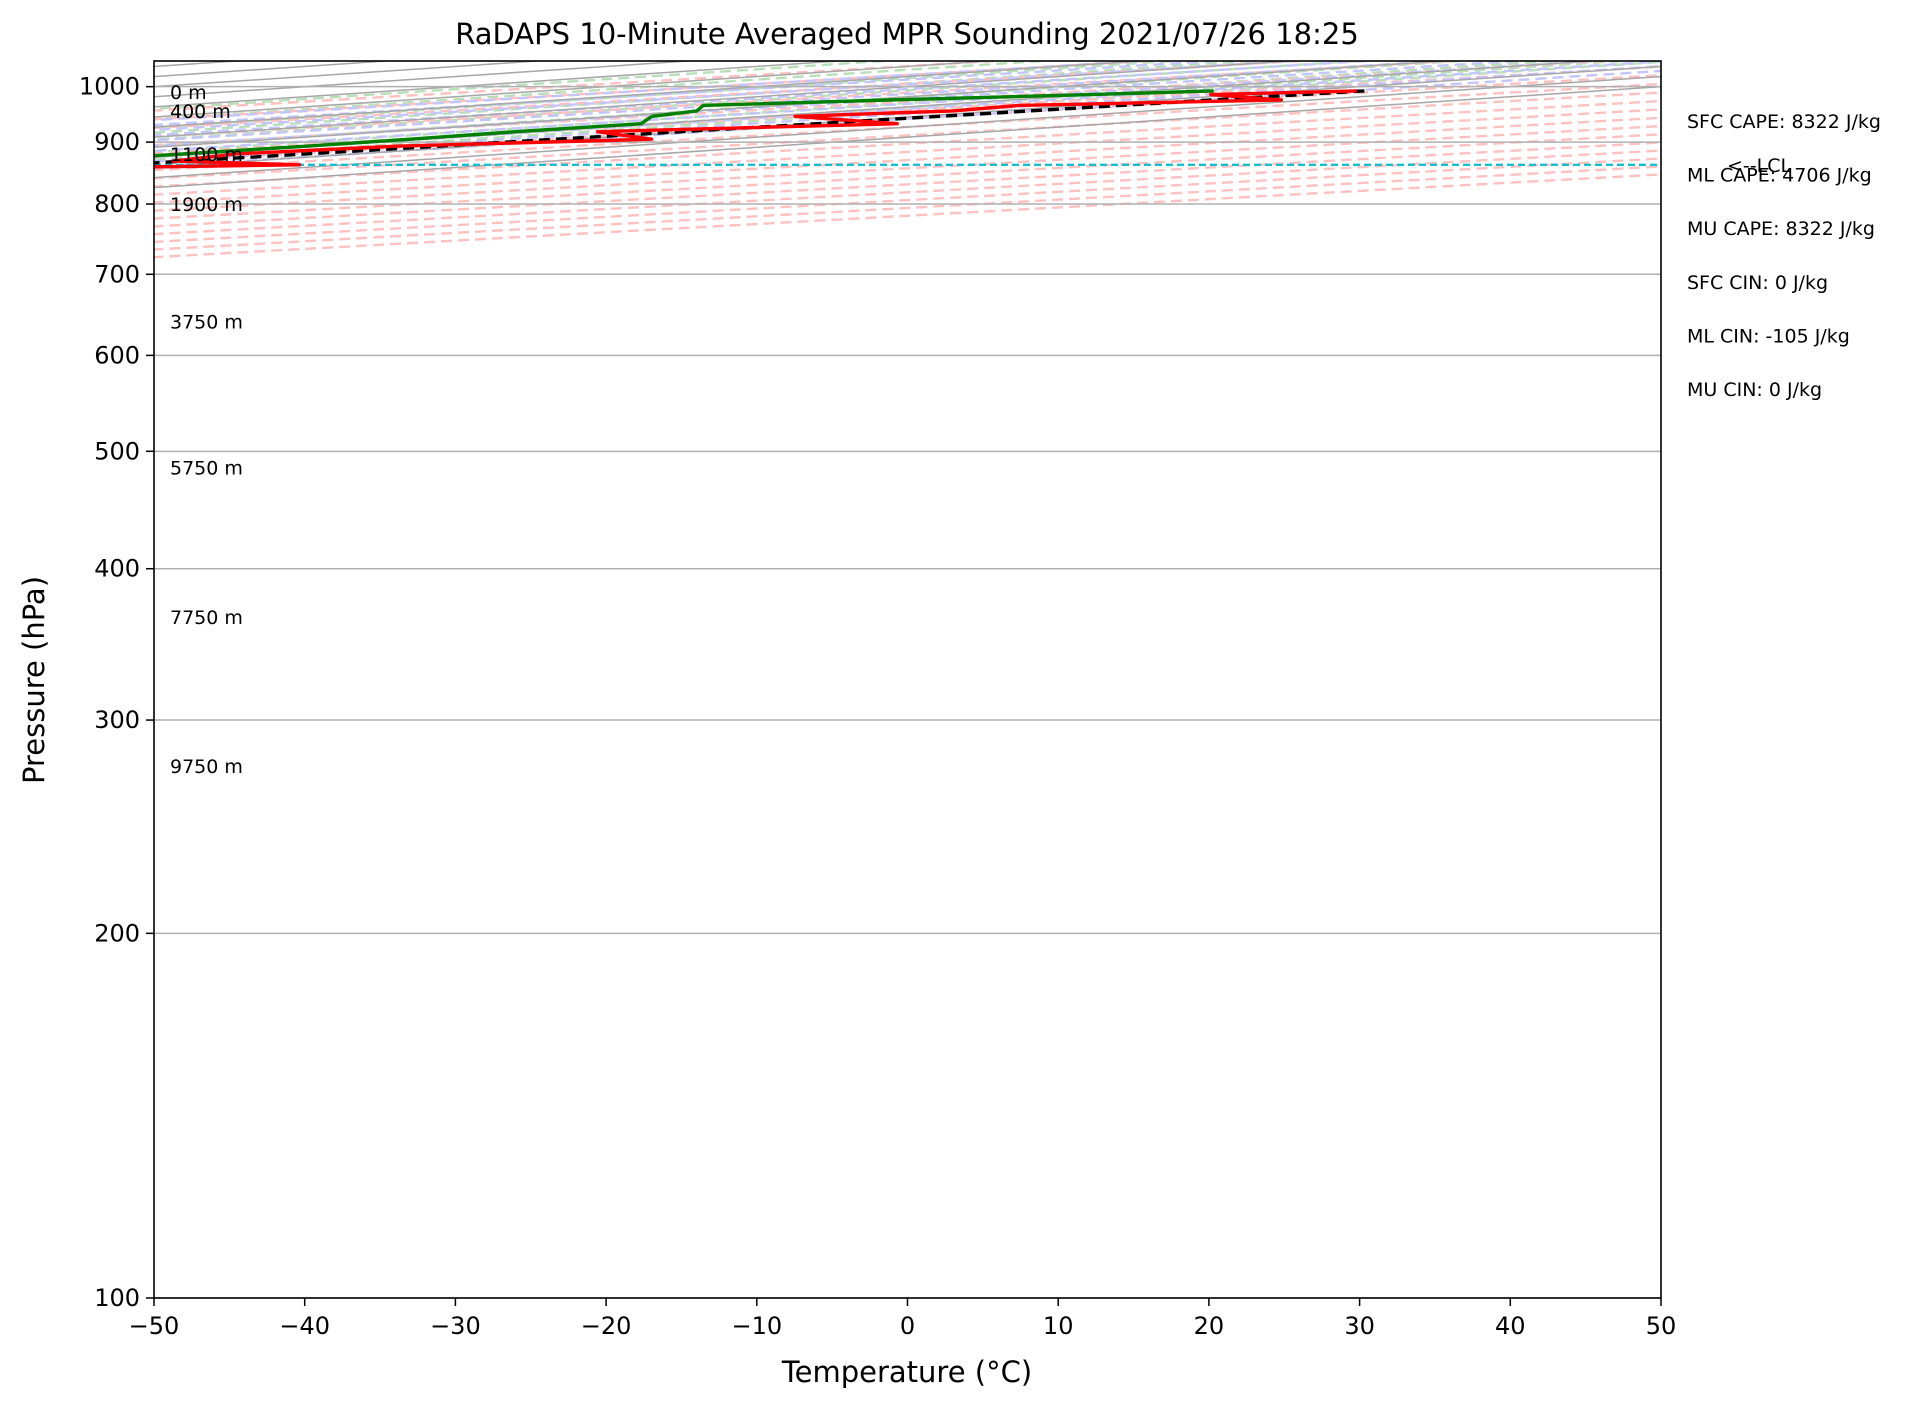 Image resolution: width=1925 pixels, height=1406 pixels. What do you see at coordinates (756, 1326) in the screenshot?
I see `x-tick-label: −10` at bounding box center [756, 1326].